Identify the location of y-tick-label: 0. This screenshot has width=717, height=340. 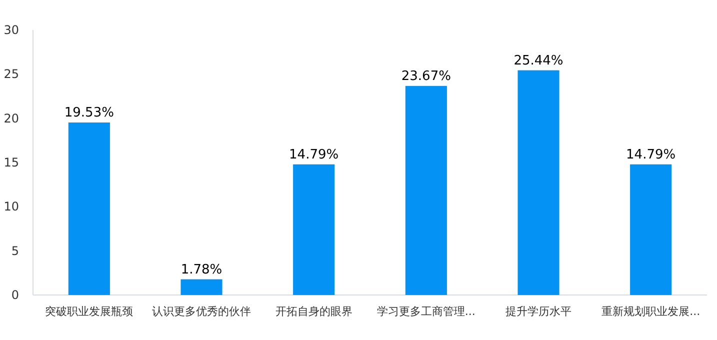
(15, 295).